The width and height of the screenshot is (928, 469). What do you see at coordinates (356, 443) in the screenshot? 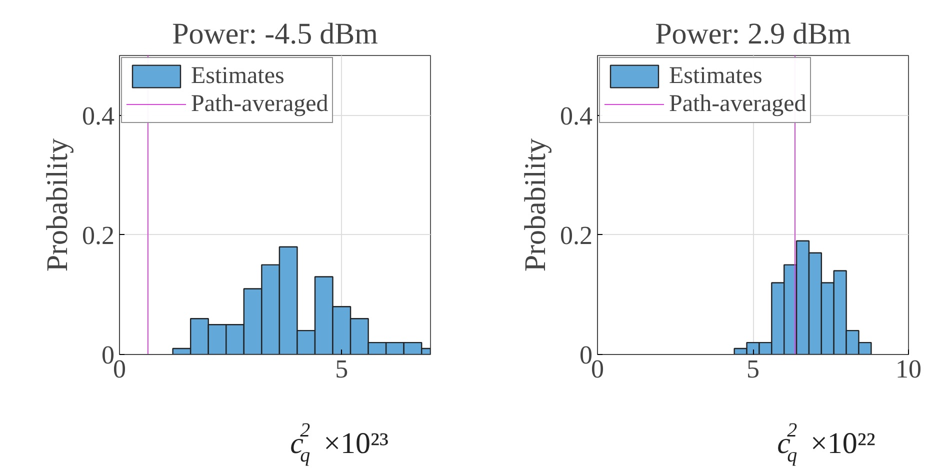
I see `text: ×10²³` at bounding box center [356, 443].